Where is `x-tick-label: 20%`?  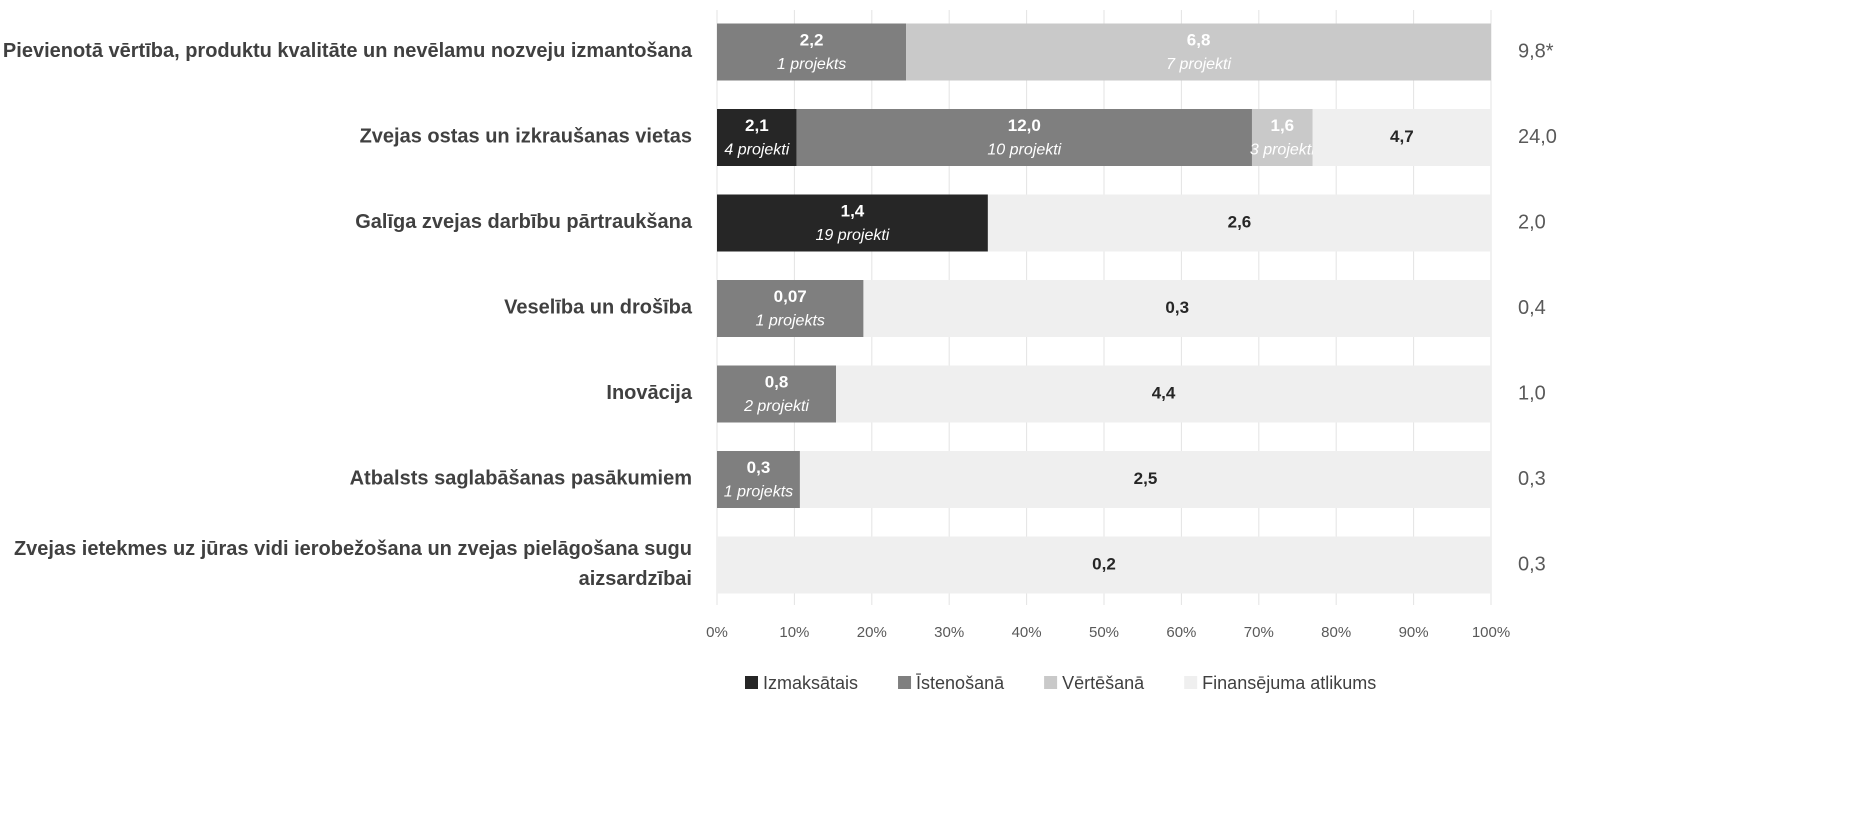
x-tick-label: 20% is located at coordinates (872, 632).